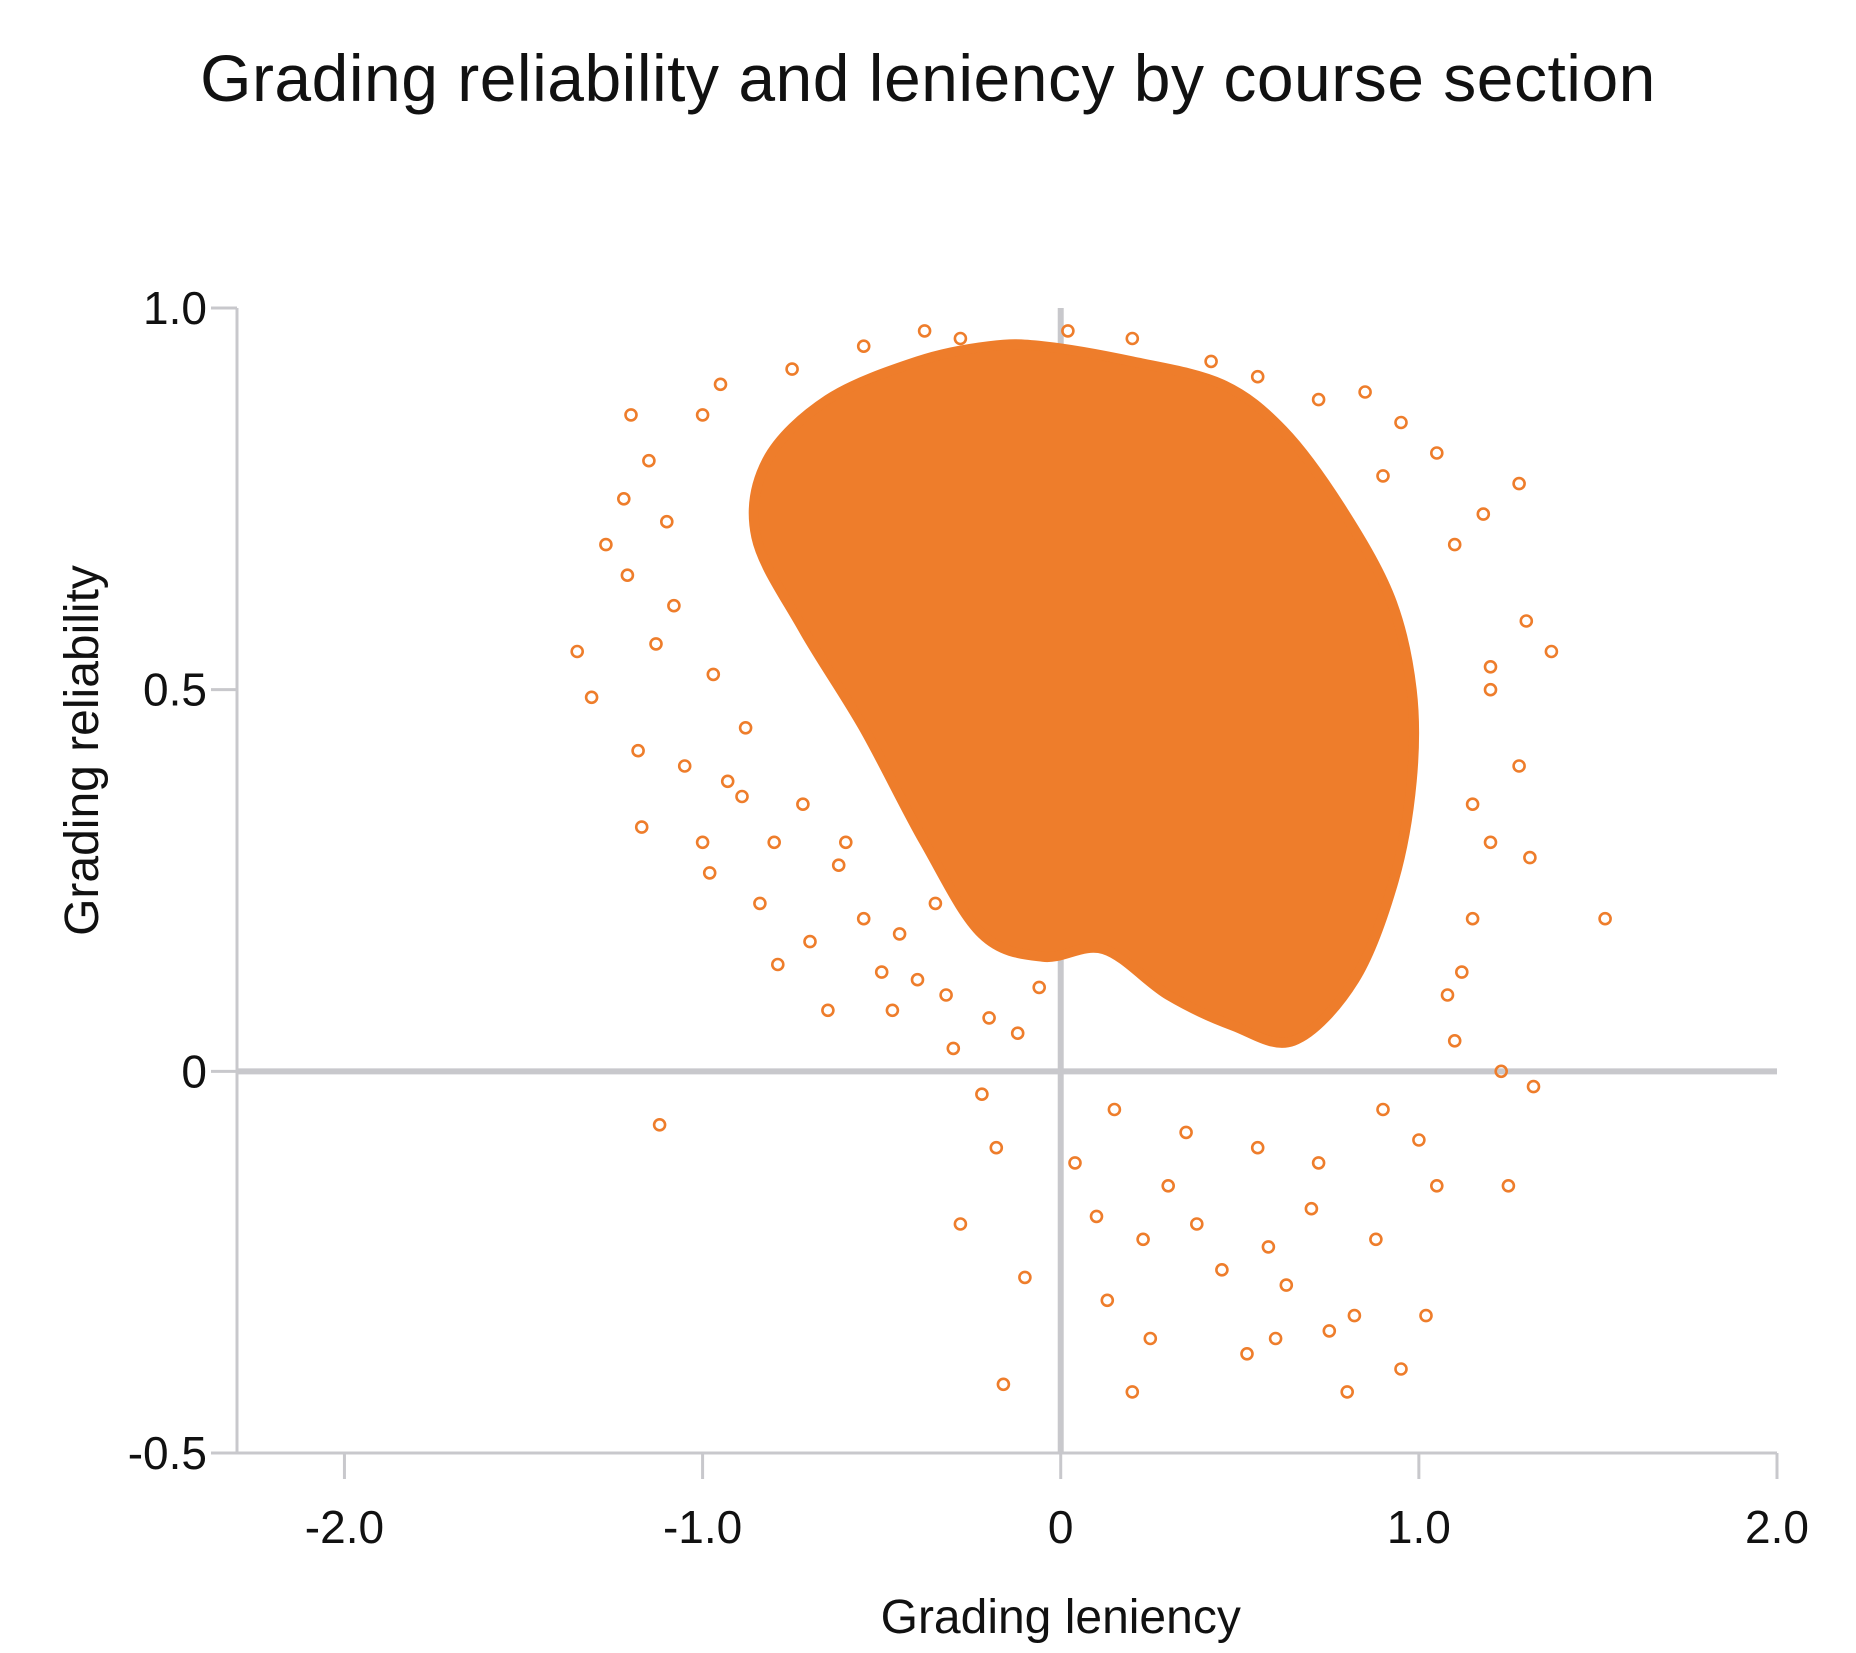 This screenshot has width=1856, height=1653. Describe the element at coordinates (82, 750) in the screenshot. I see `y-axis-title: Grading reliability` at that location.